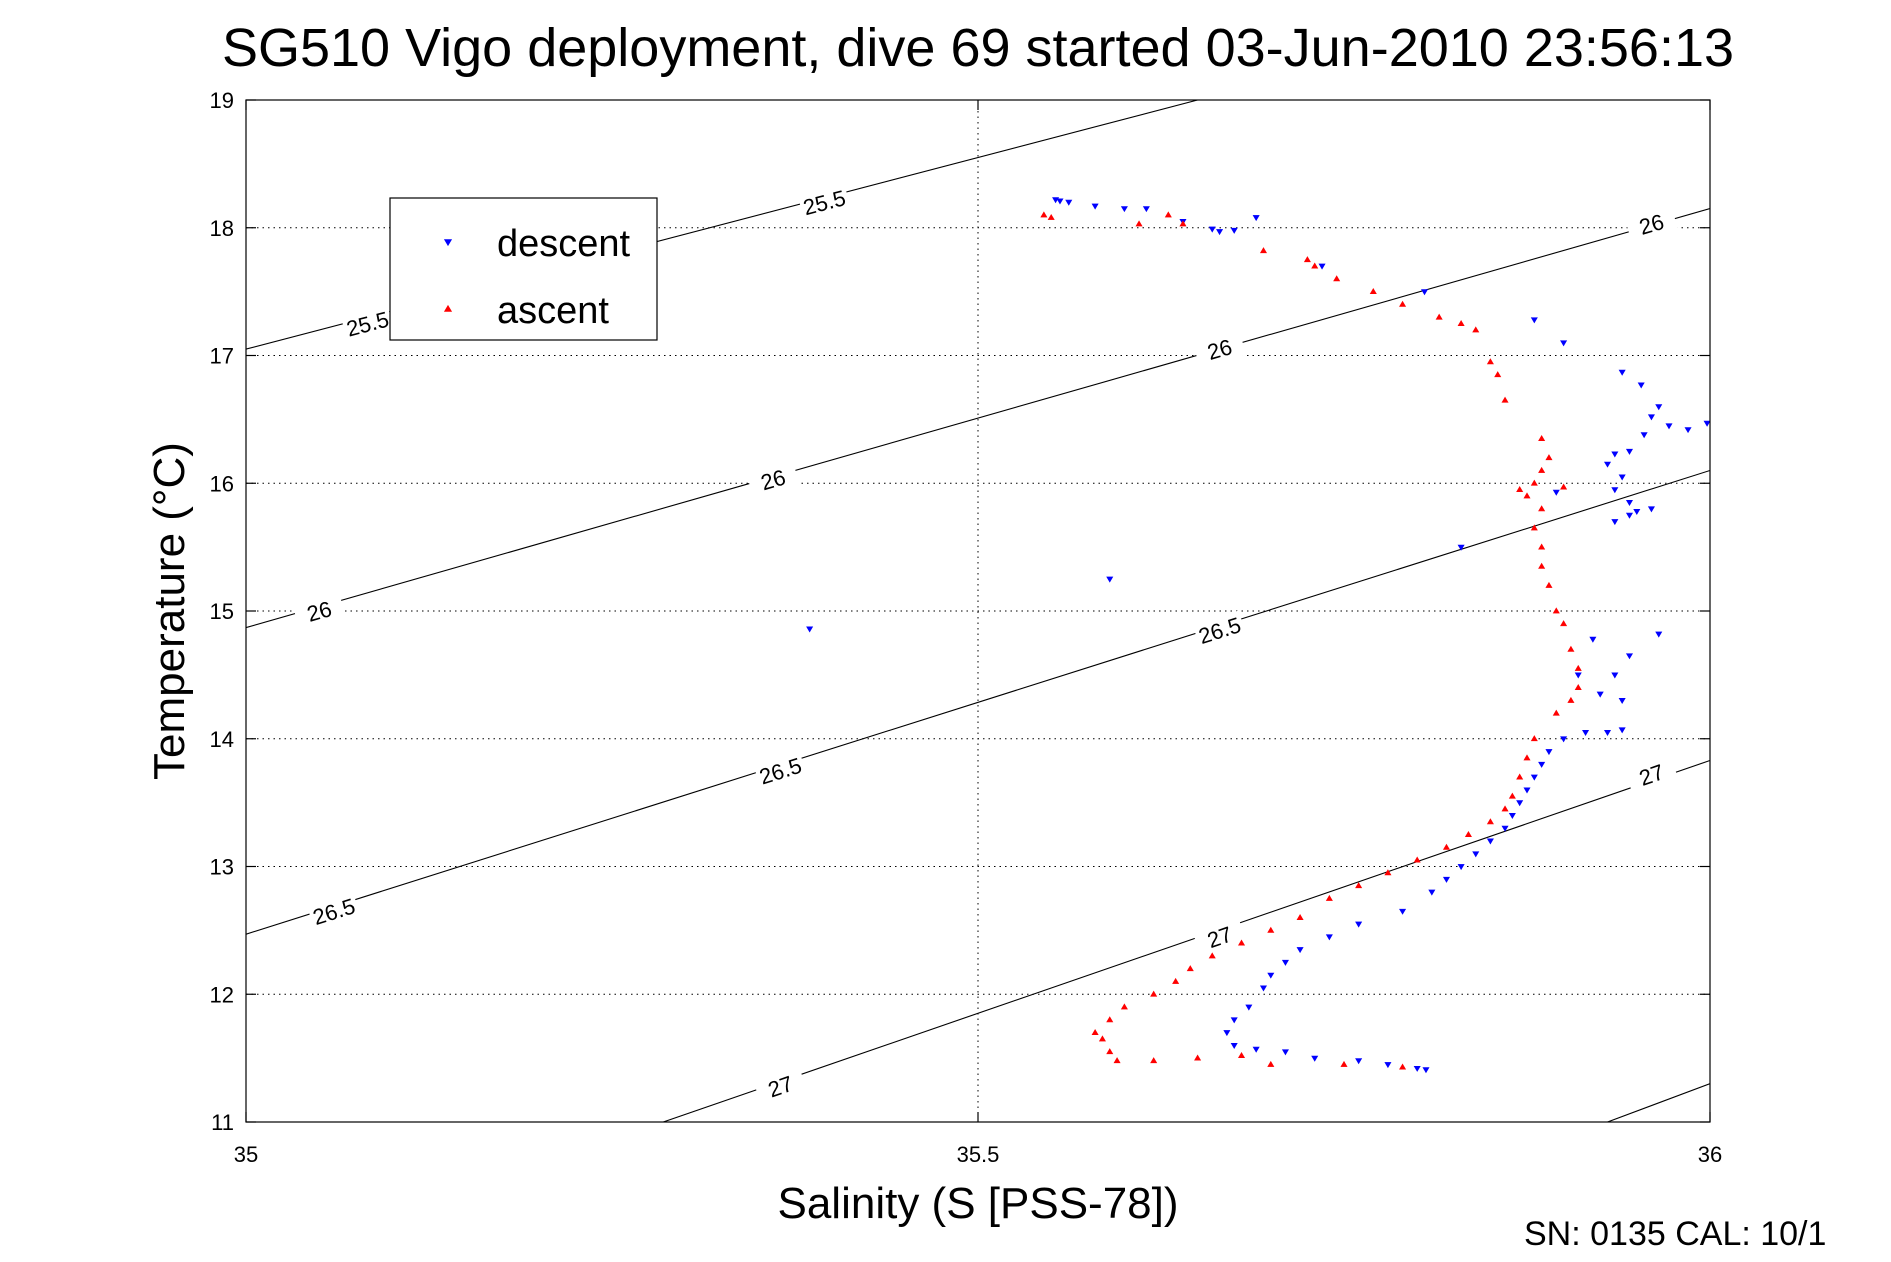 This screenshot has height=1262, width=1891. I want to click on contour-label-27-2: 27, so click(1651, 774).